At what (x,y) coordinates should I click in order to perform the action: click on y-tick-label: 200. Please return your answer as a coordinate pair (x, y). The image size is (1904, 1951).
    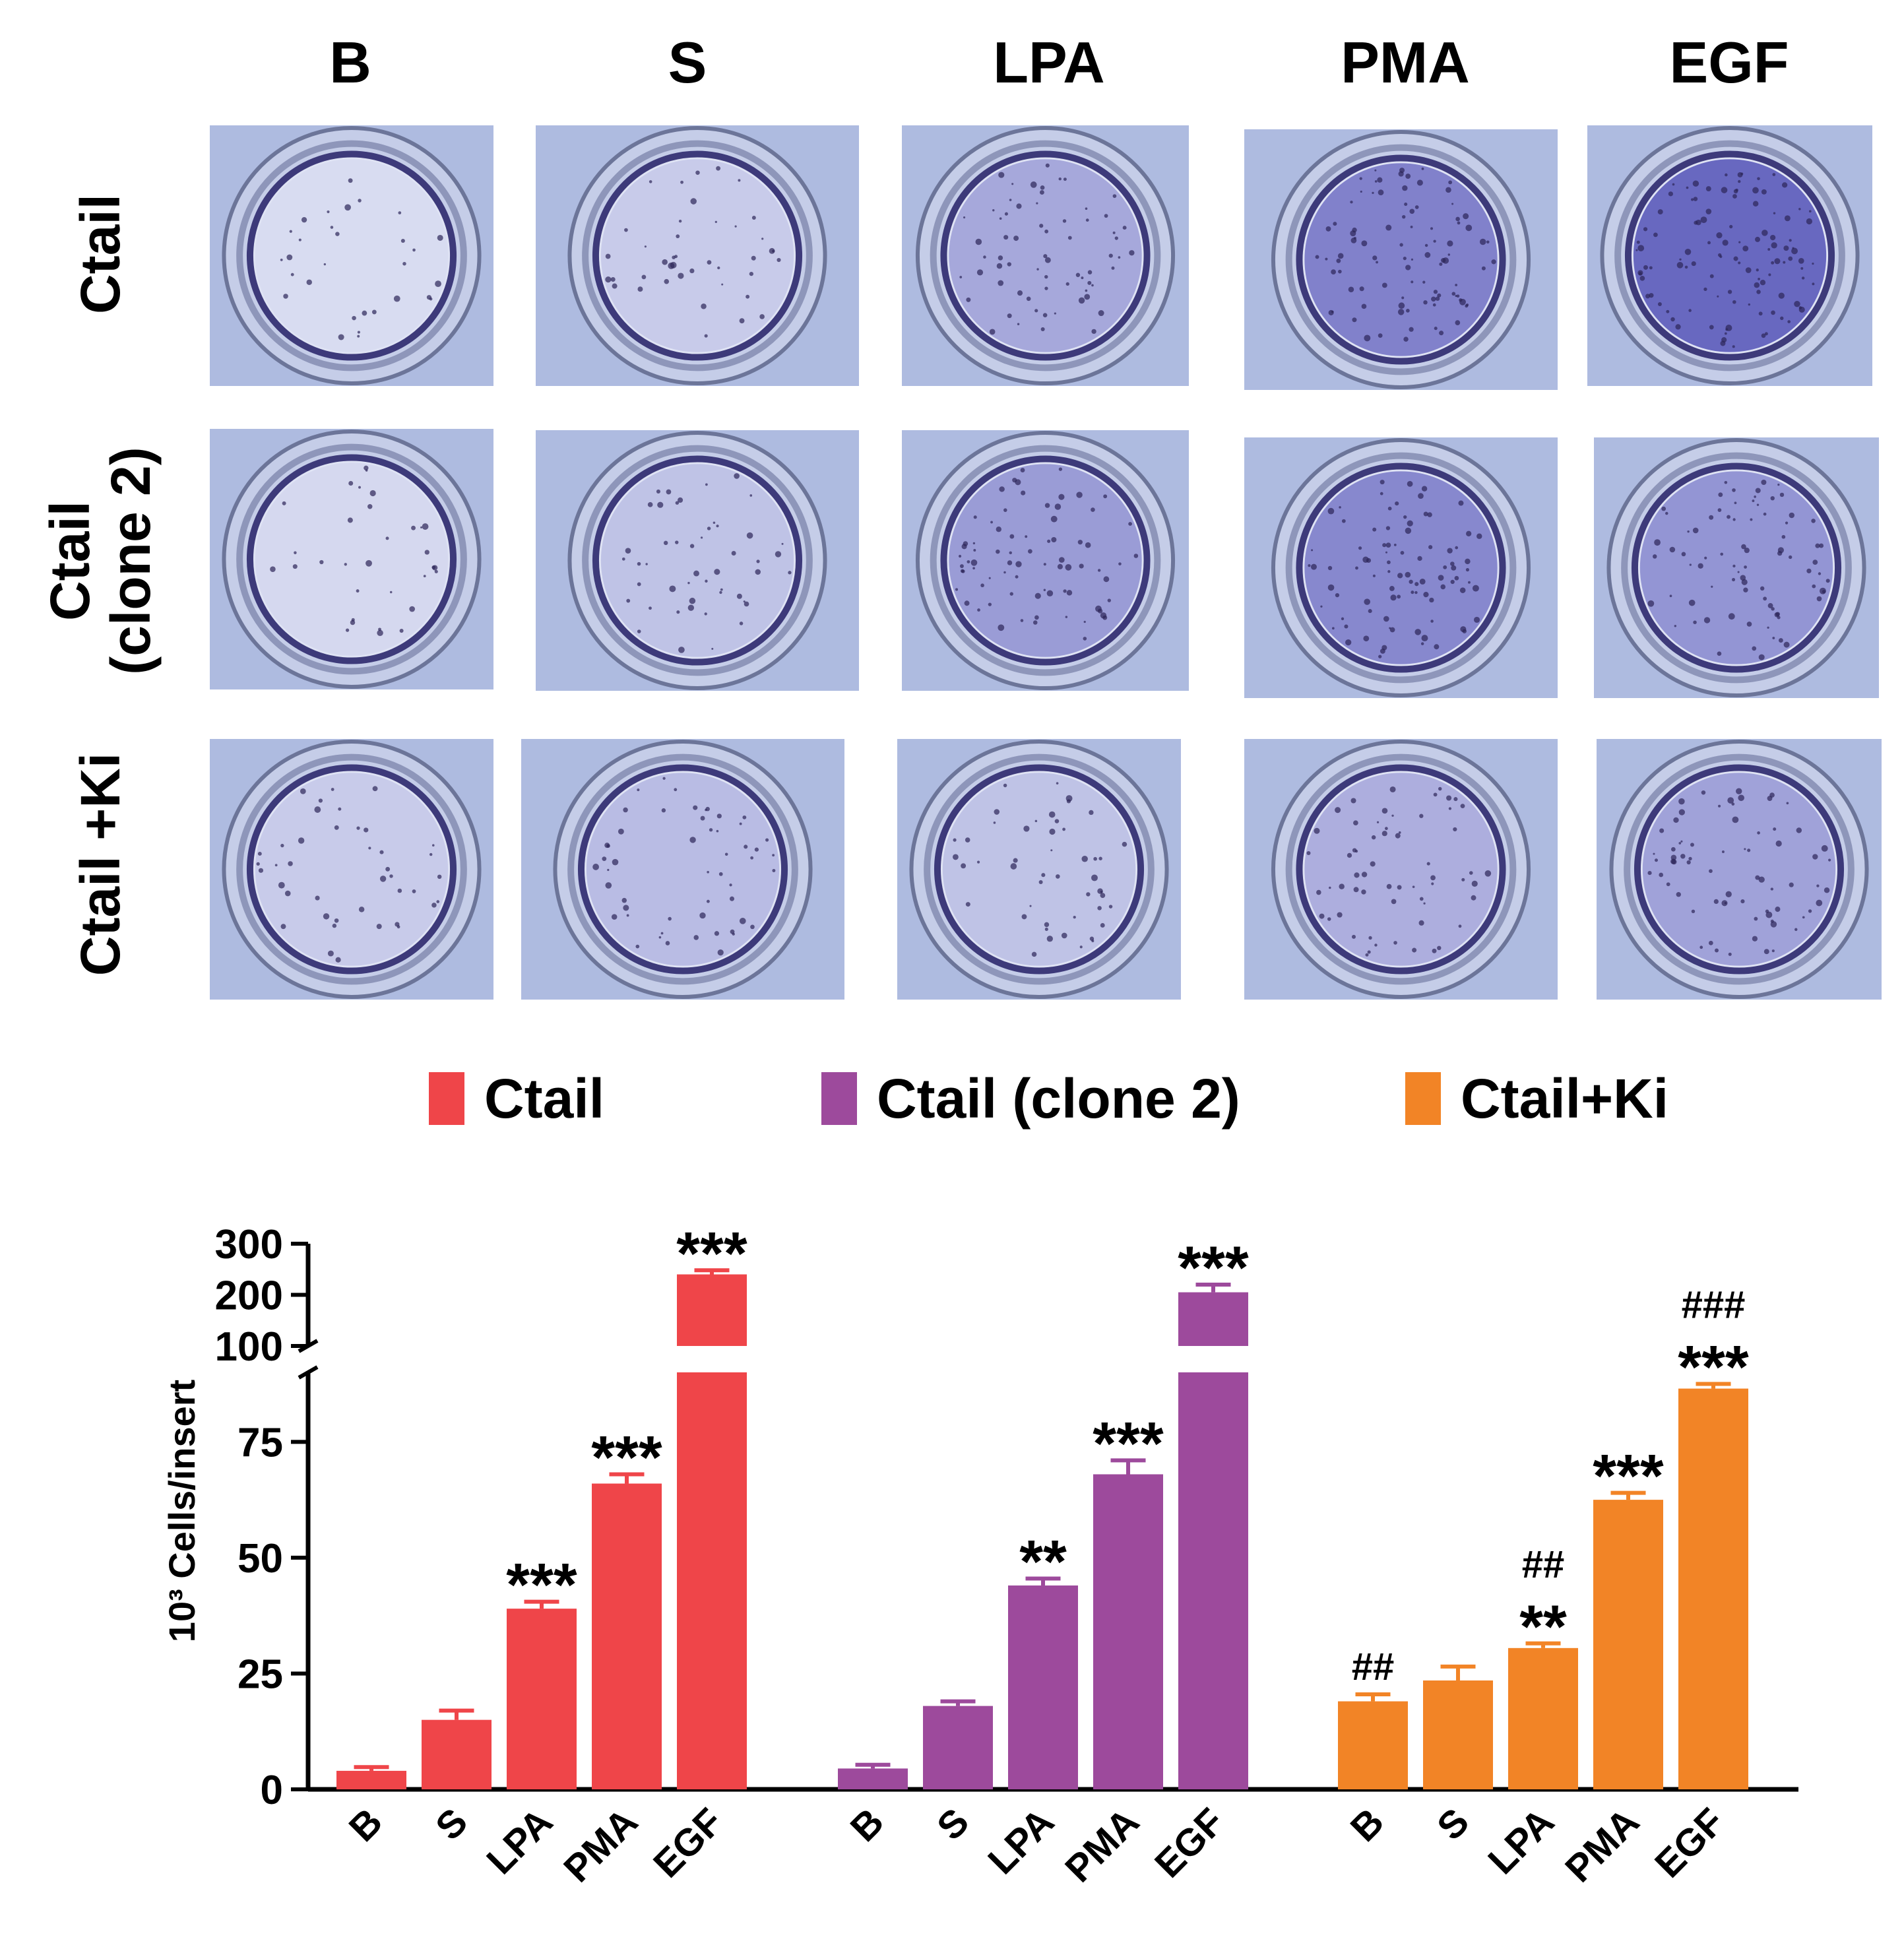
    Looking at the image, I should click on (249, 1296).